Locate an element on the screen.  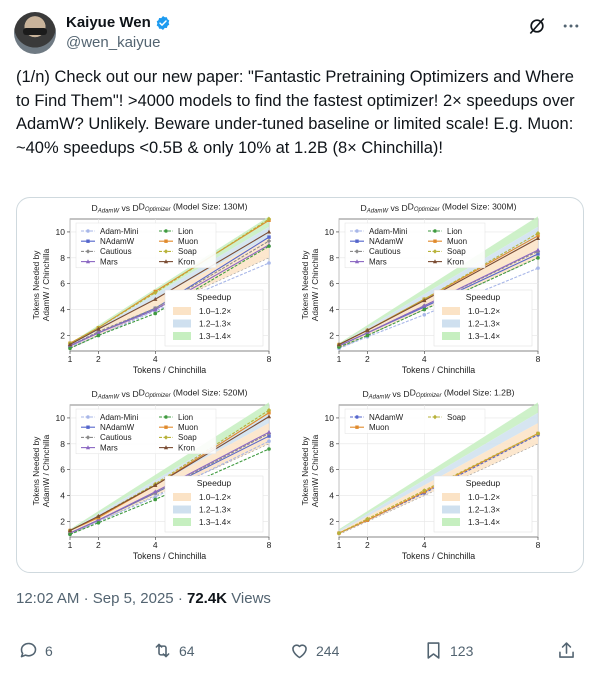
grok-icon is located at coordinates (537, 26).